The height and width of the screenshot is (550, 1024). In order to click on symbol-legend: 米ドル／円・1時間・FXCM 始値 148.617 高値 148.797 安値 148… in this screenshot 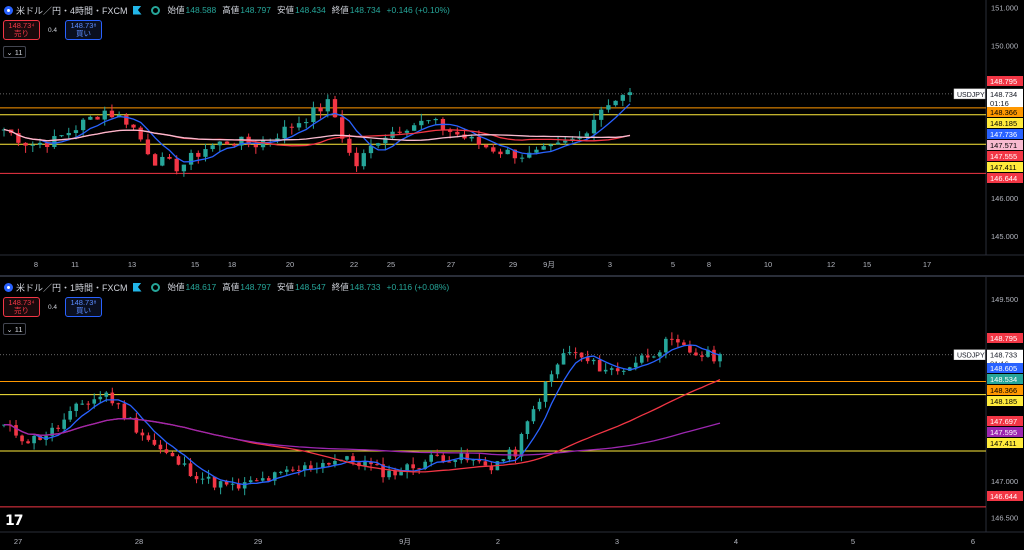, I will do `click(226, 287)`.